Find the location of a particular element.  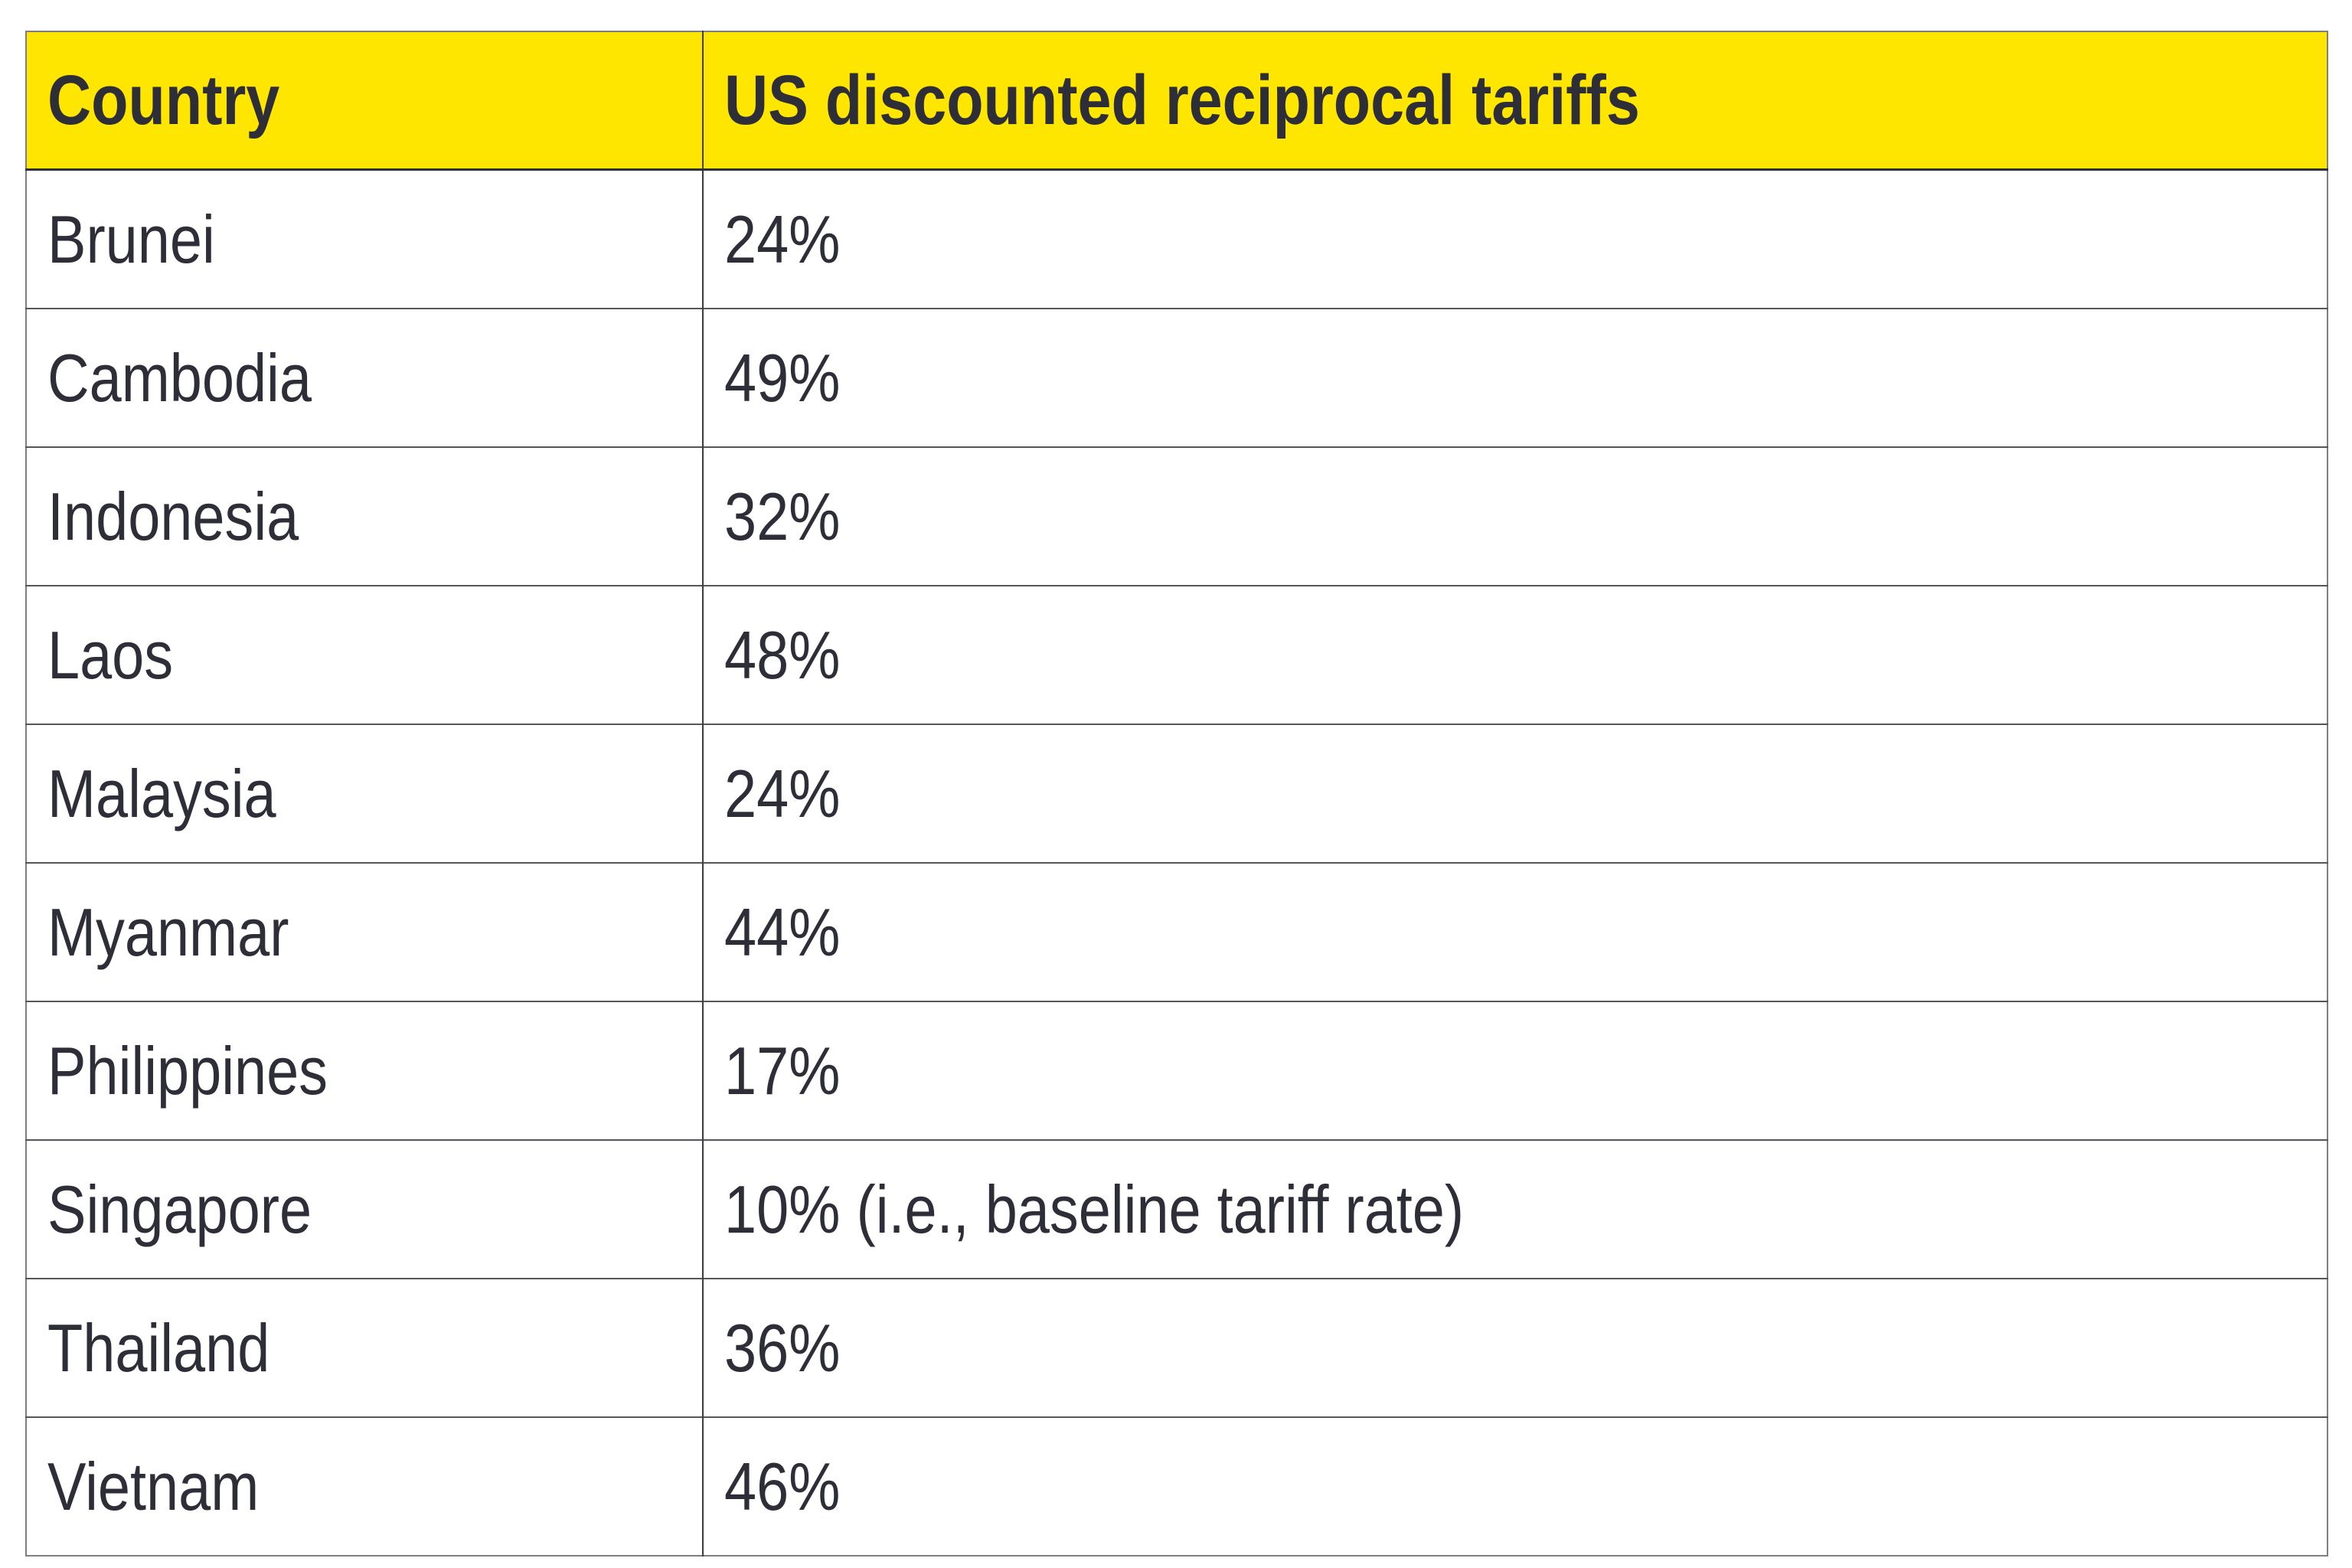

table-row: Cambodia 49% is located at coordinates (1177, 377).